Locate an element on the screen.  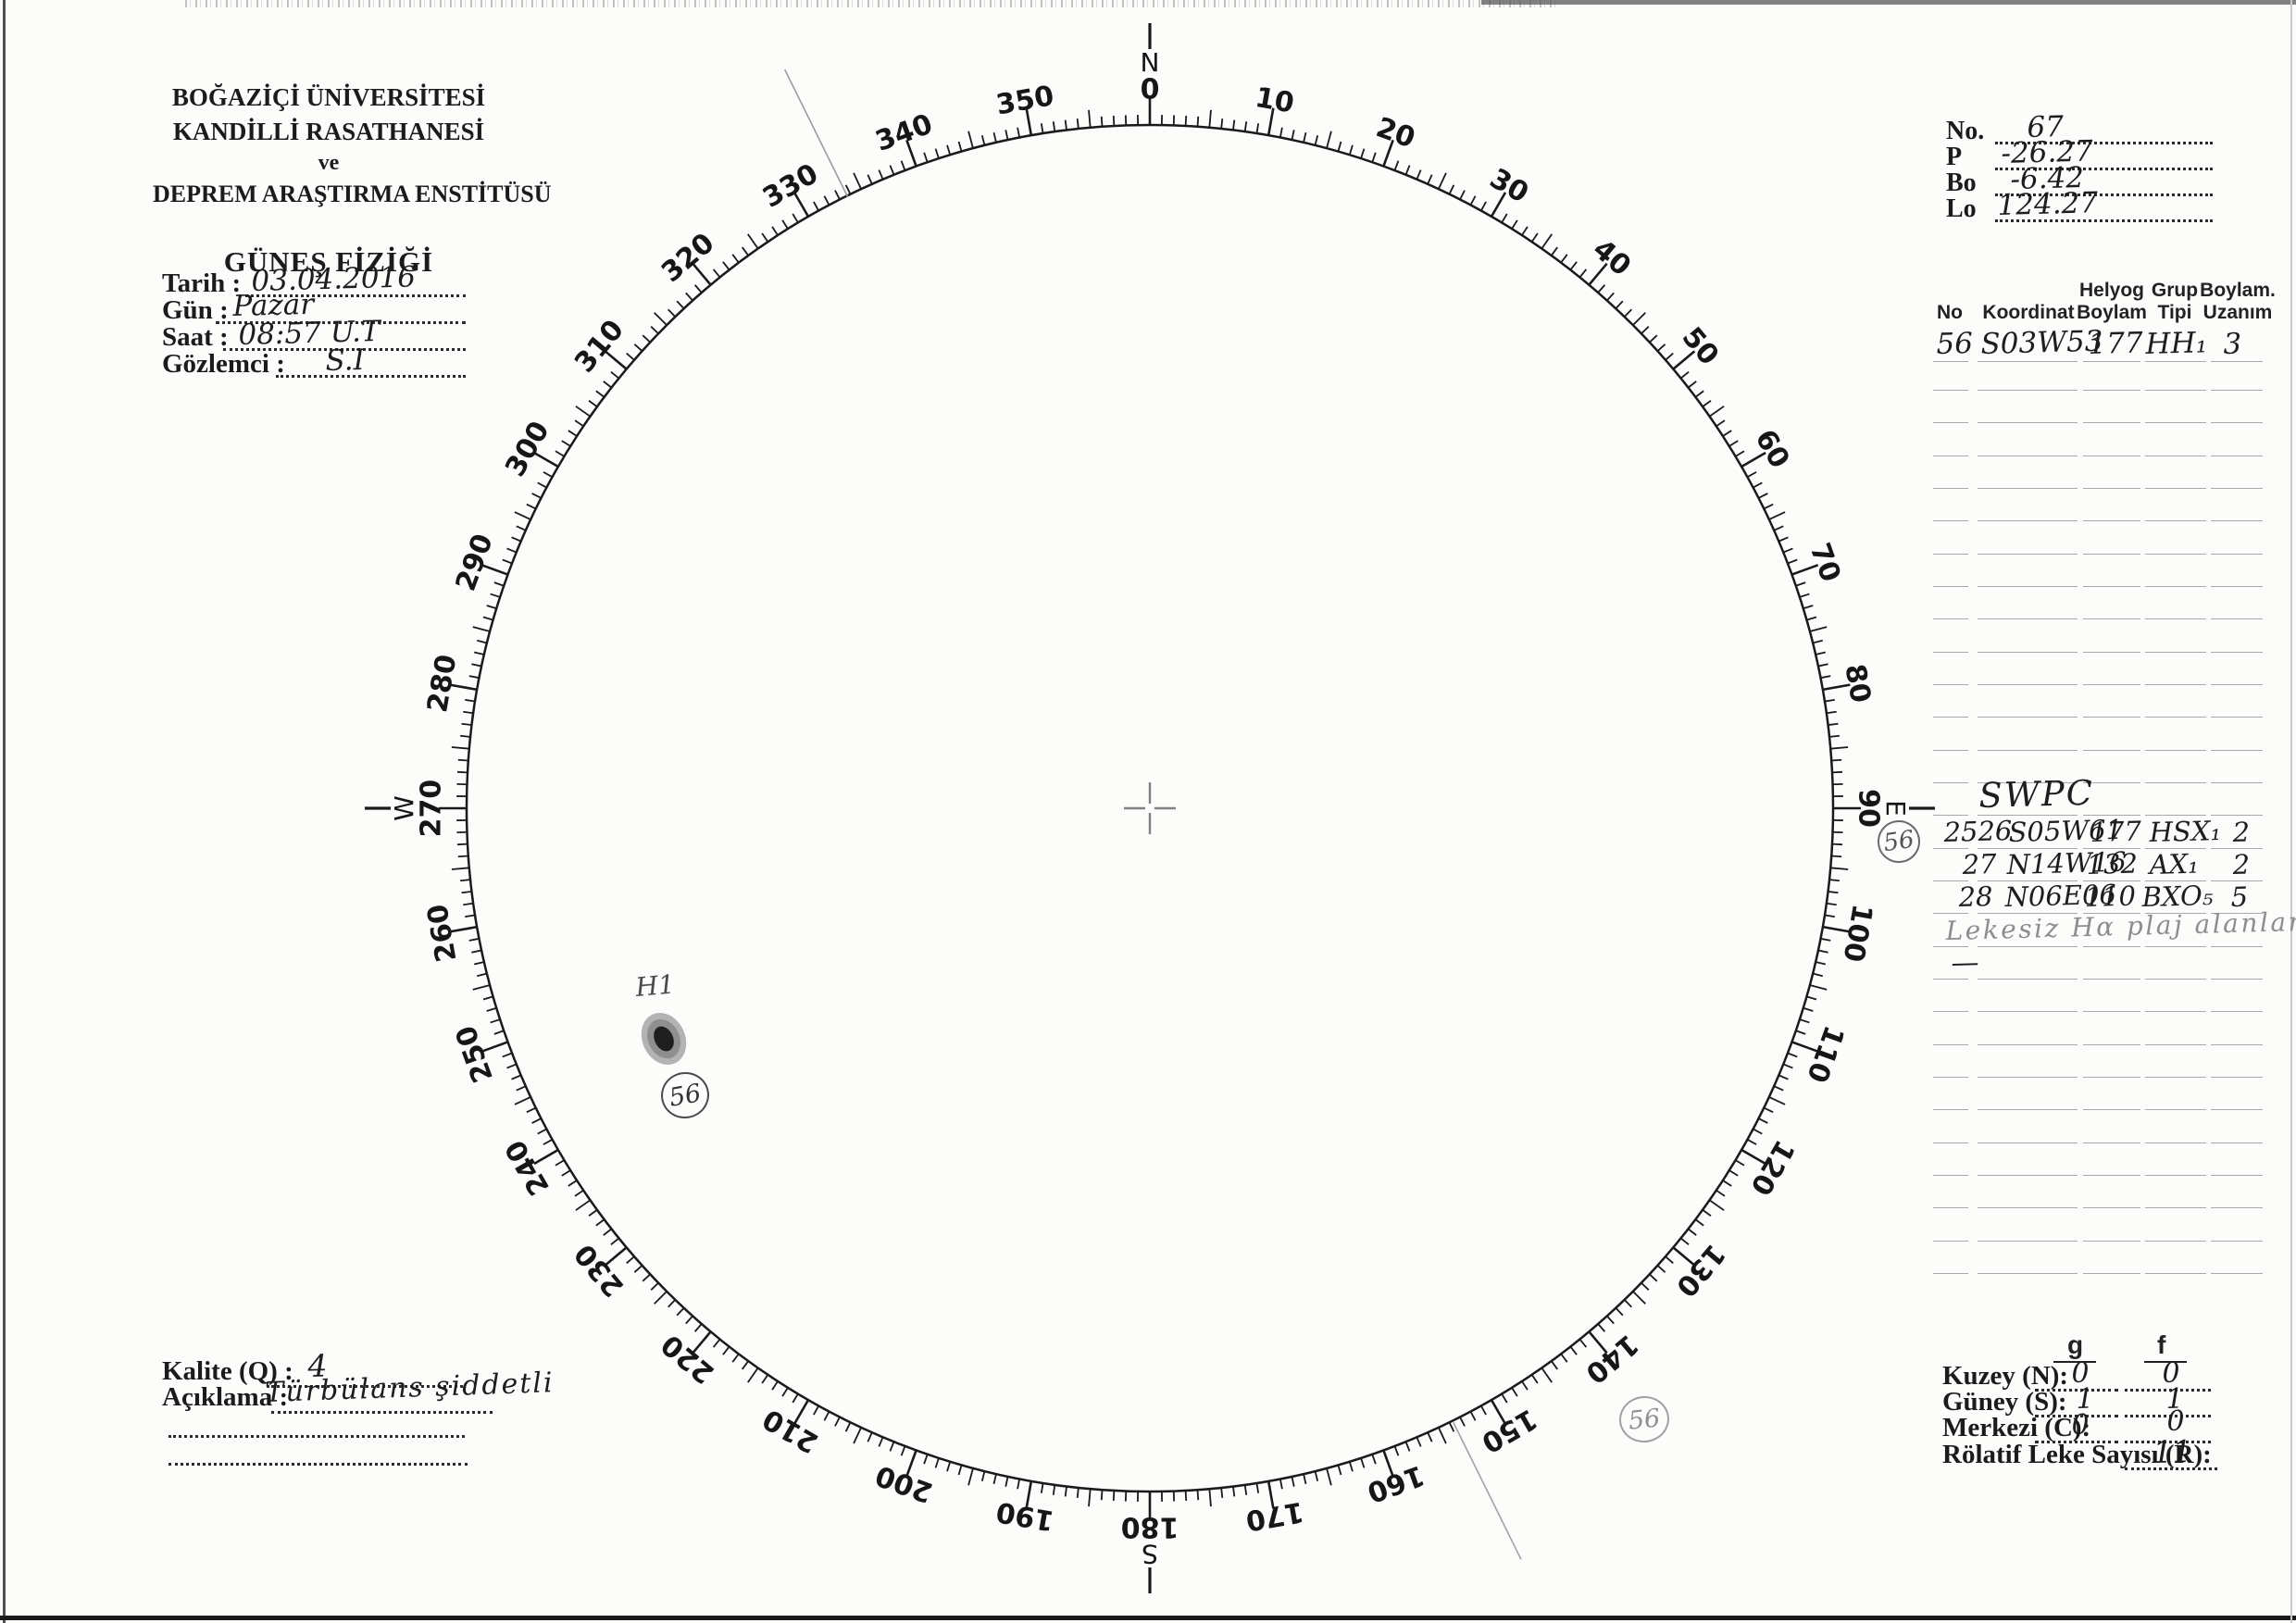
degree-label: 160 is located at coordinates (1396, 1483).